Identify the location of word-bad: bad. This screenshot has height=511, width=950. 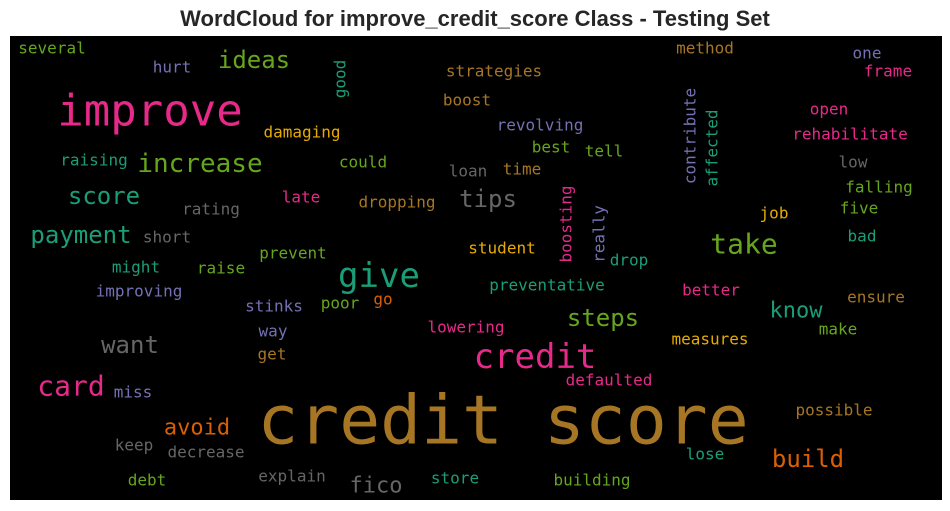
(862, 236).